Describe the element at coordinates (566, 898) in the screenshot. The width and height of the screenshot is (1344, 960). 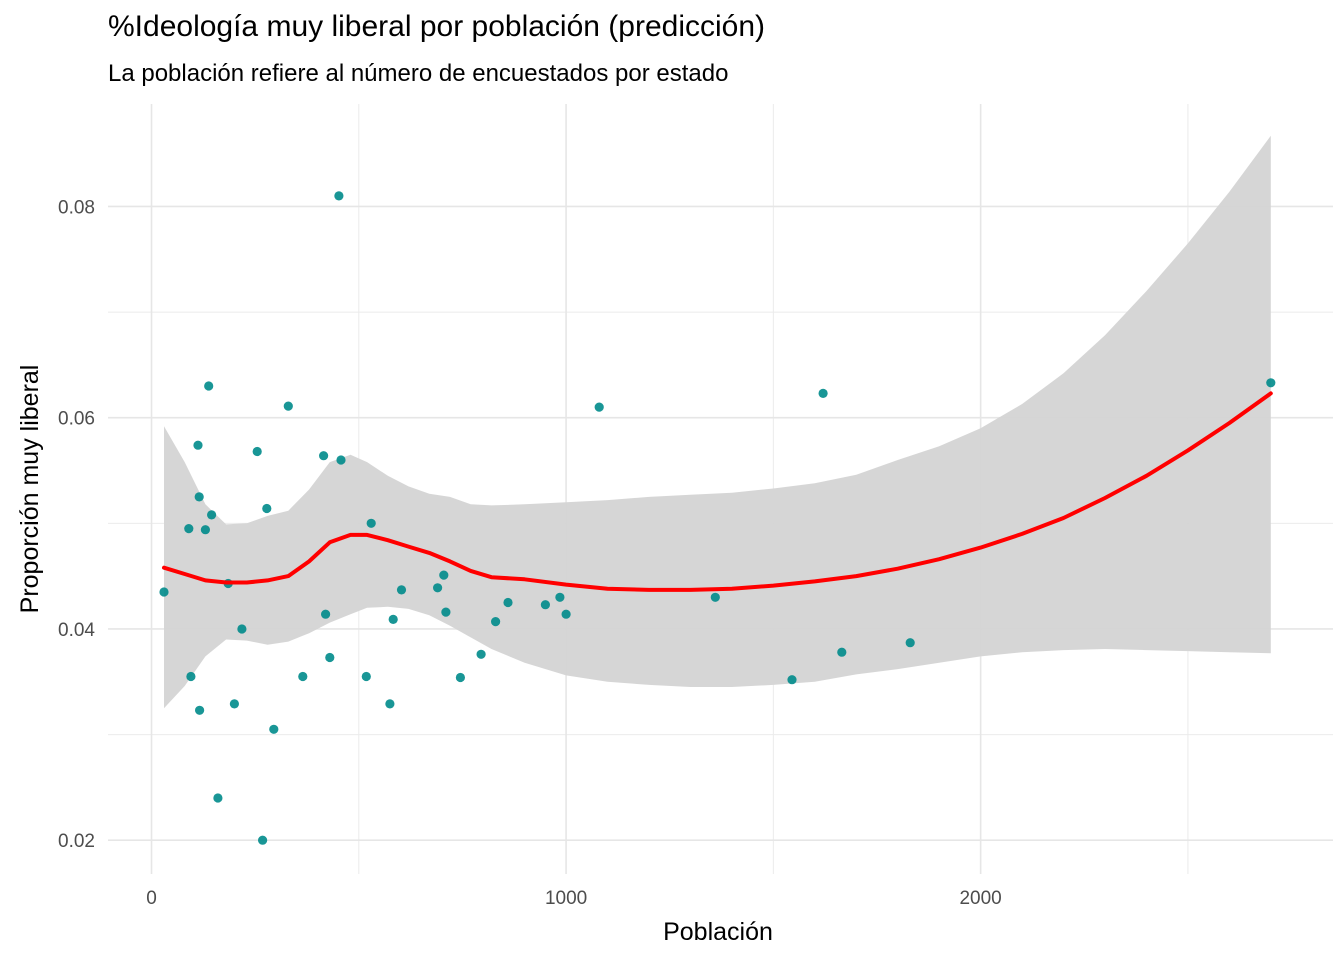
I see `x-tick-label: 1000` at that location.